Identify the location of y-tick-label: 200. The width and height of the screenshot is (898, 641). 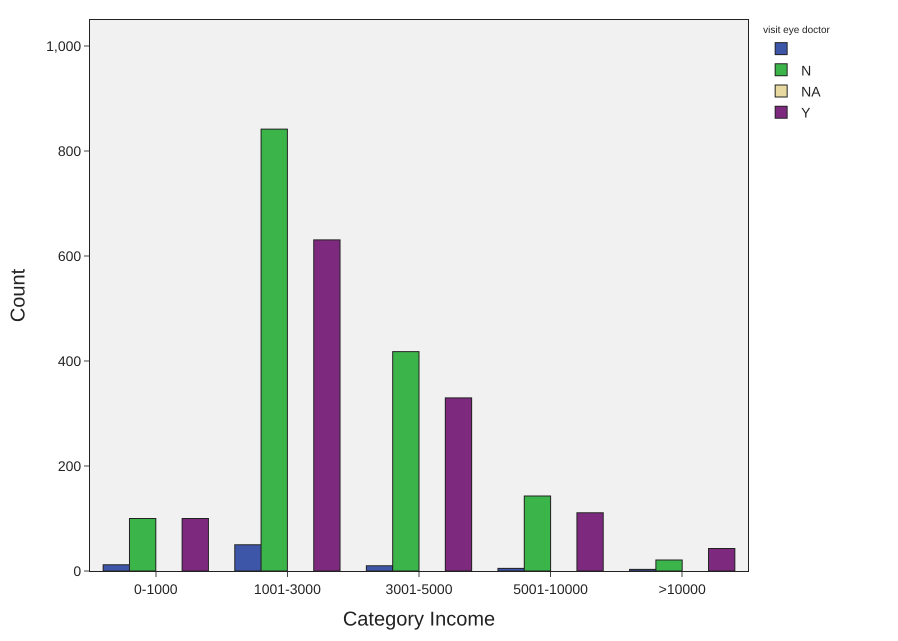
(70, 466).